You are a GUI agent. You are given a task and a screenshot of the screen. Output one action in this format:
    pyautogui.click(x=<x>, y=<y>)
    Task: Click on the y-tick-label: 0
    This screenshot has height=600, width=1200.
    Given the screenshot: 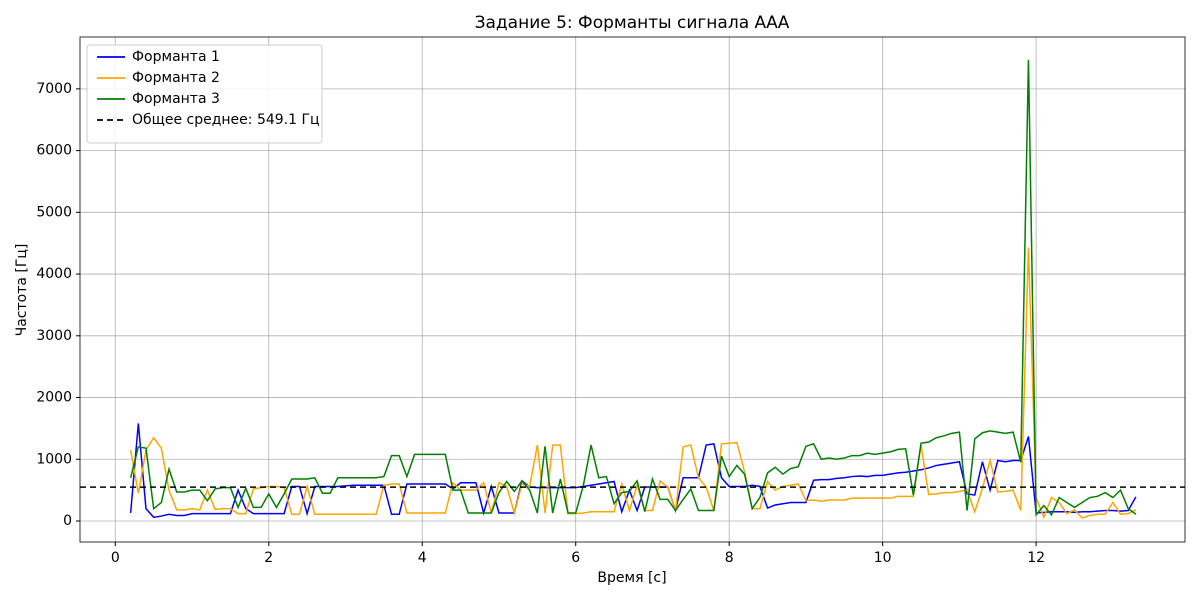 What is the action you would take?
    pyautogui.click(x=67, y=521)
    